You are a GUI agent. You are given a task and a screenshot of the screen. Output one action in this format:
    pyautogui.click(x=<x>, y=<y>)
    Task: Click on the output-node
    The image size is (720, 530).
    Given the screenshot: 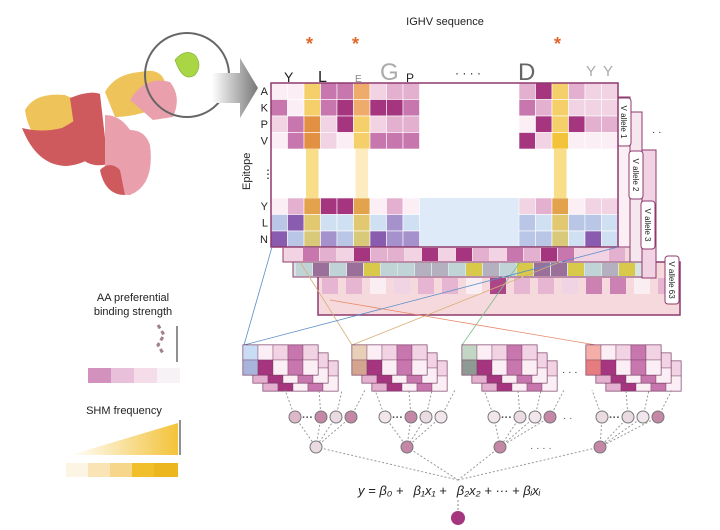 What is the action you would take?
    pyautogui.click(x=458, y=518)
    